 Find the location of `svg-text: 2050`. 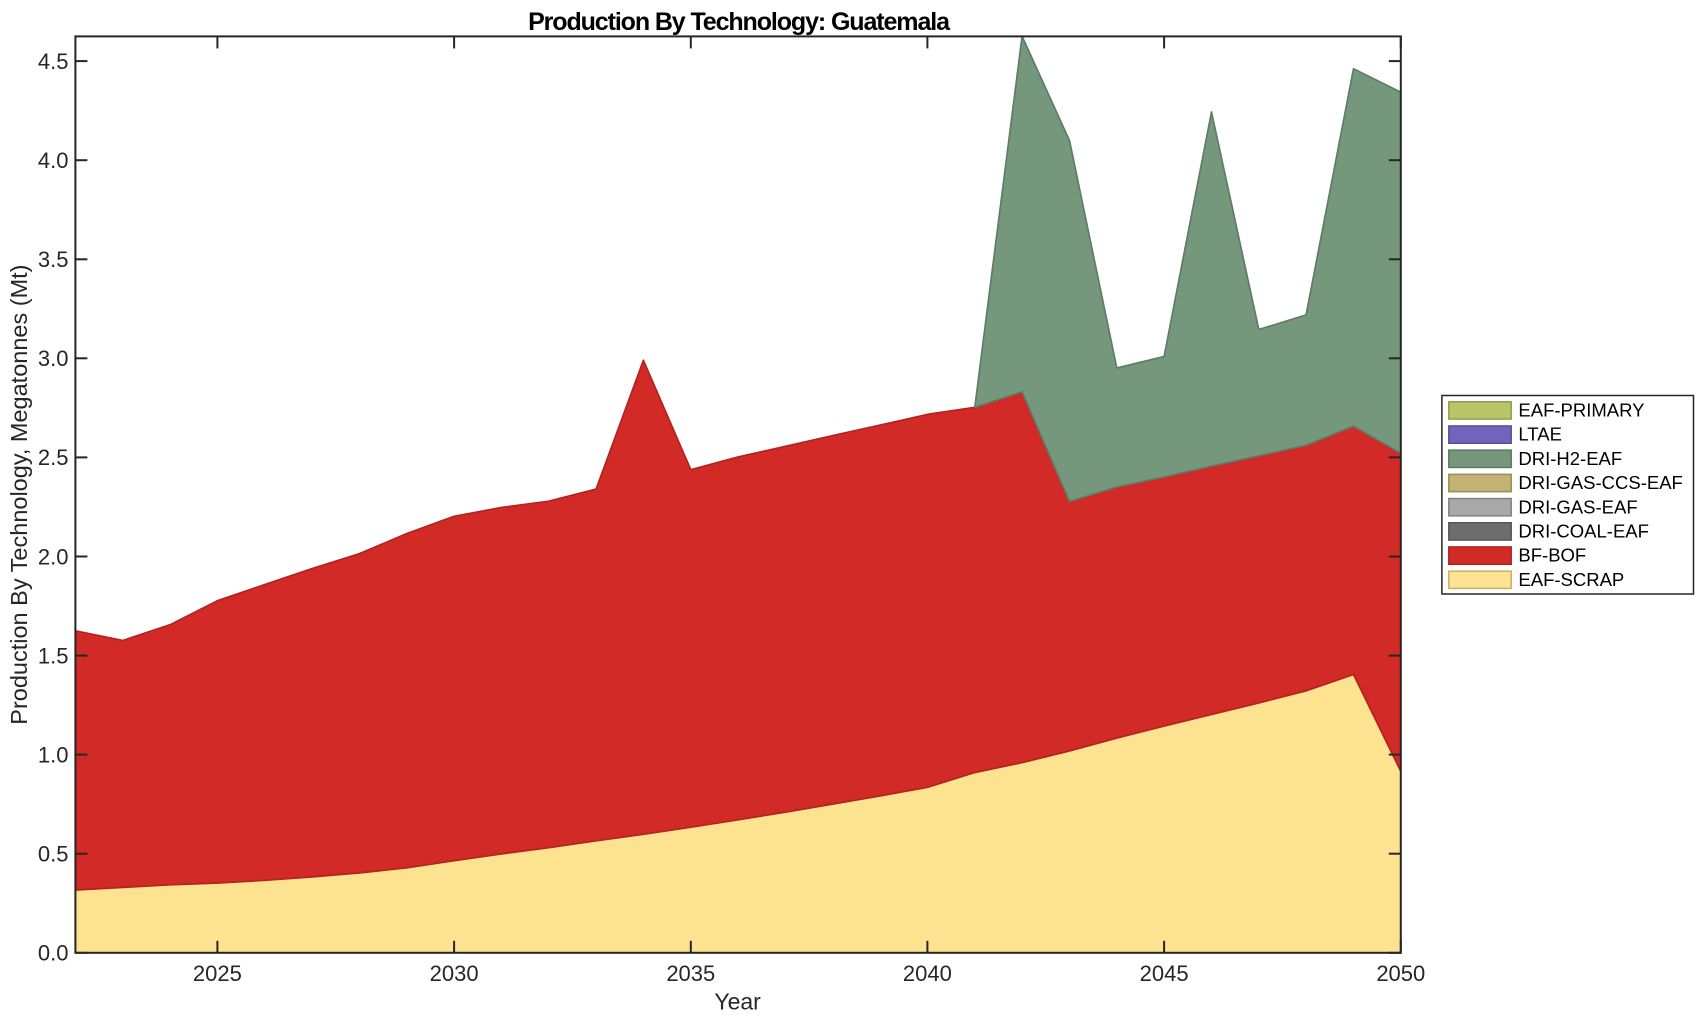

svg-text: 2050 is located at coordinates (1400, 973).